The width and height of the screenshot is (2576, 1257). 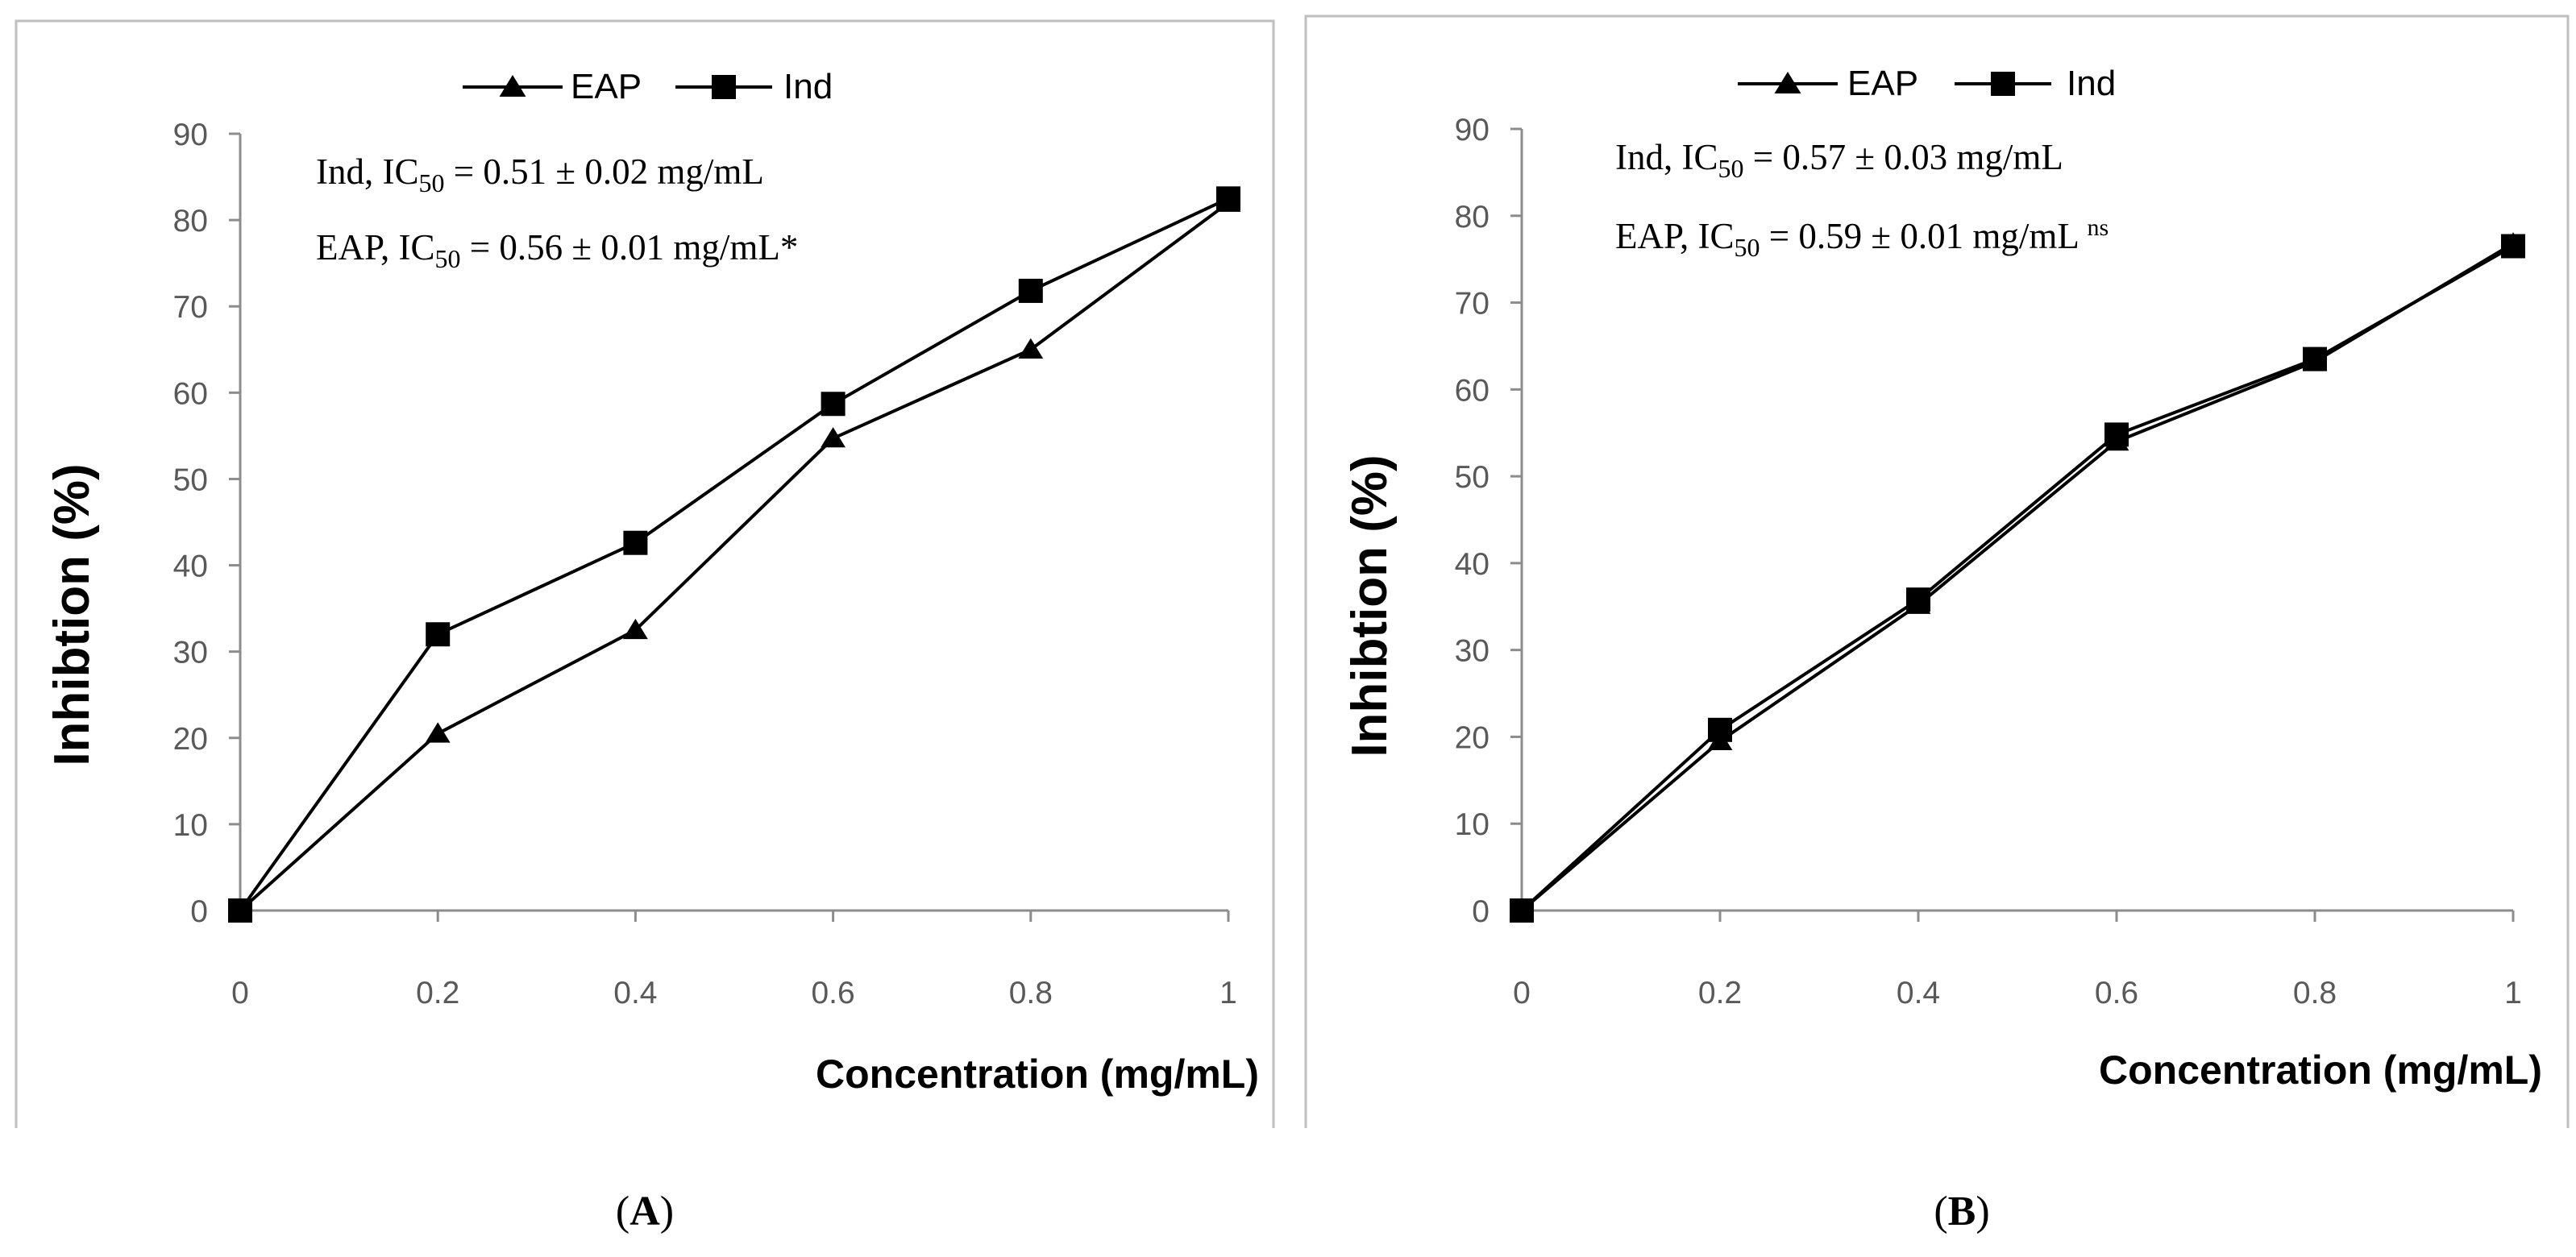 I want to click on annotation-superscript: ns, so click(x=2098, y=227).